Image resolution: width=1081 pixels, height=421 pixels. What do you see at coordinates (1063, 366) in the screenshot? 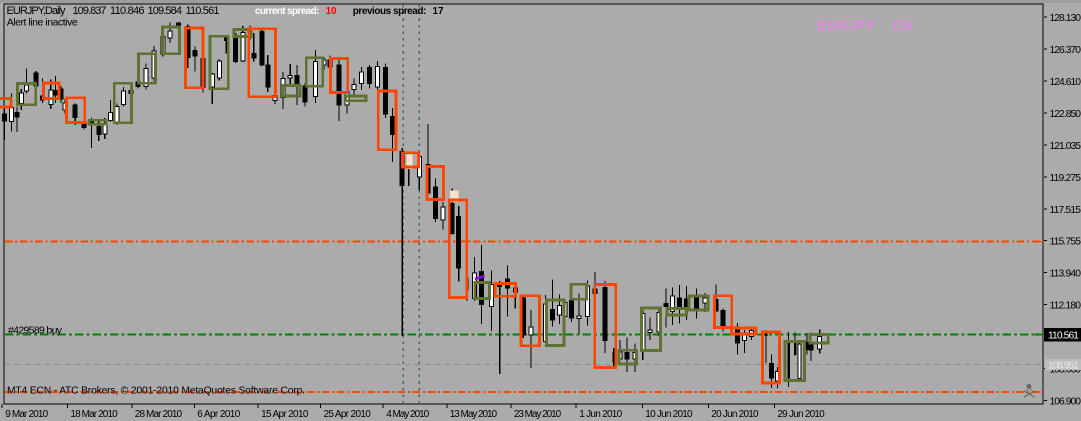
I see `svg-text: 108.951` at bounding box center [1063, 366].